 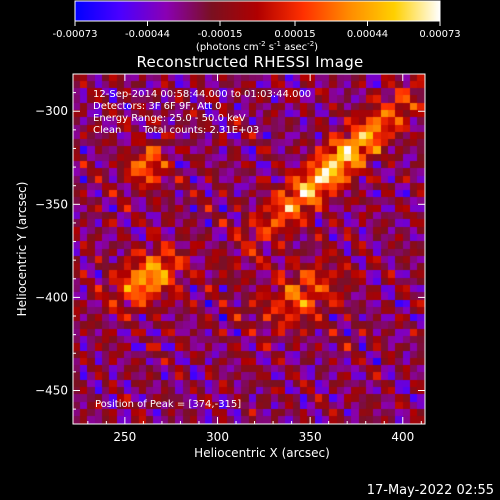 What do you see at coordinates (402, 437) in the screenshot?
I see `x-tick-label: 400` at bounding box center [402, 437].